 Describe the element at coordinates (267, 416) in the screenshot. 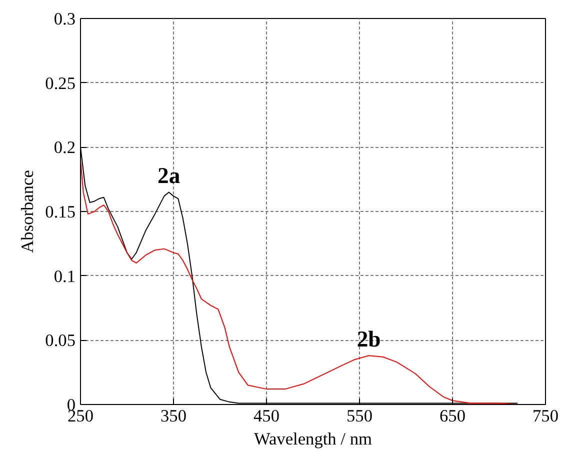

I see `x-tick-label: 450` at that location.